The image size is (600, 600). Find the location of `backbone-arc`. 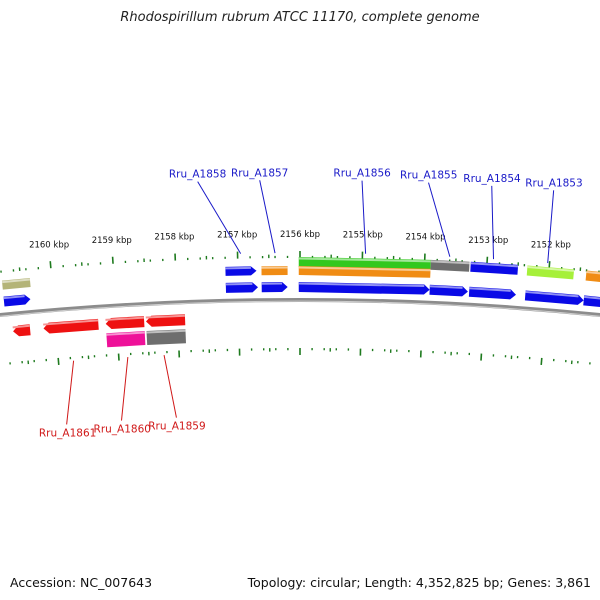

backbone-arc is located at coordinates (300, 308).